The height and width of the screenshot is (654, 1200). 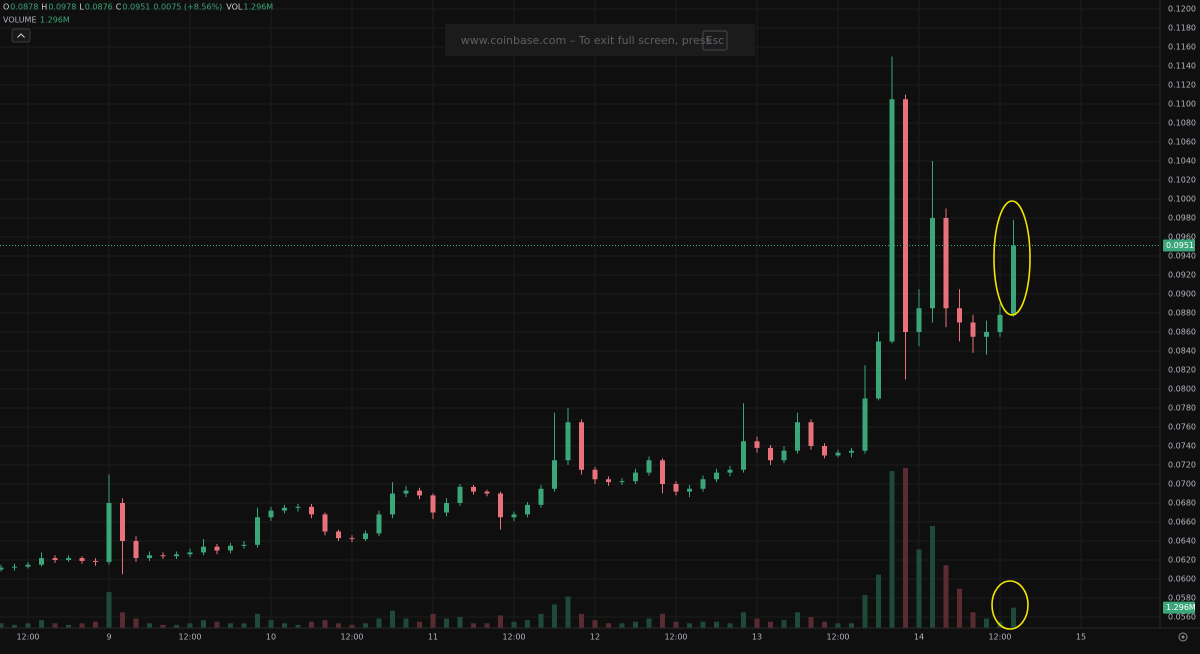 What do you see at coordinates (119, 7) in the screenshot?
I see `legend-item: C` at bounding box center [119, 7].